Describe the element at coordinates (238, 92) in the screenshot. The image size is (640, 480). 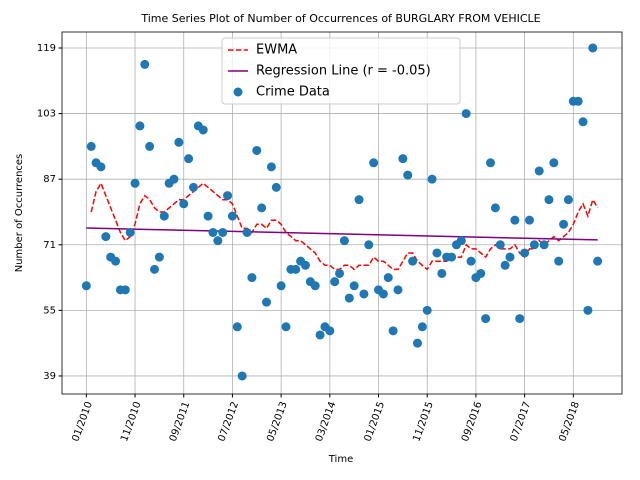
I see `legend-swatch` at that location.